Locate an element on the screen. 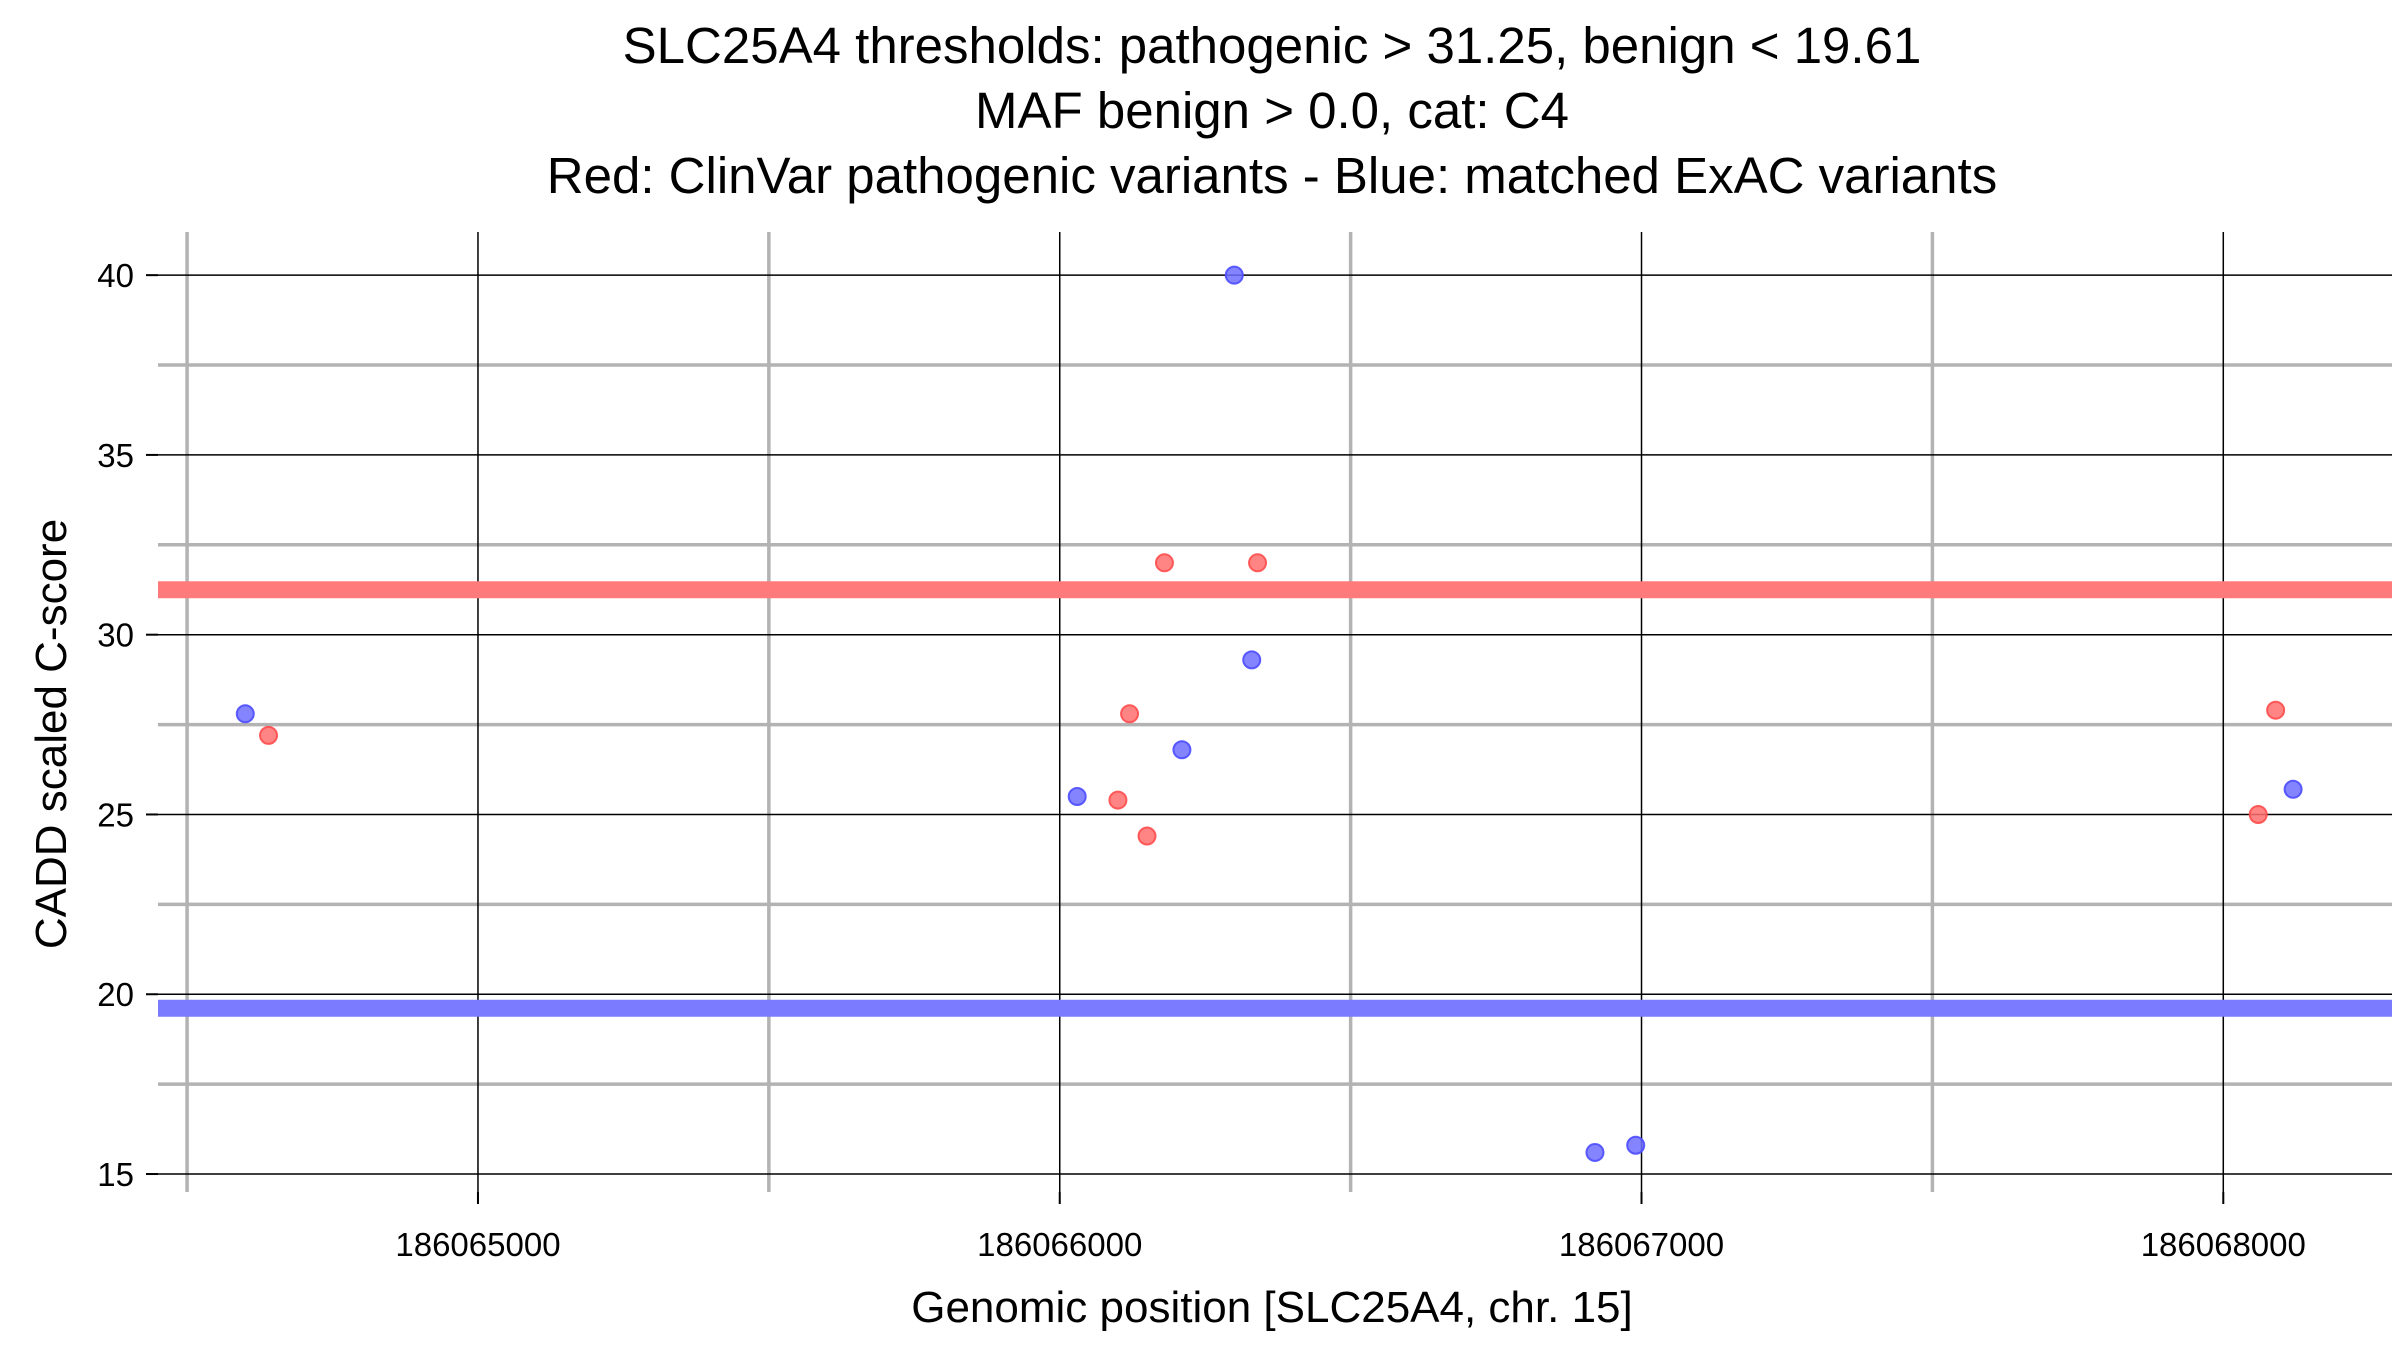 The width and height of the screenshot is (2400, 1350). x-tick-label: 186066000 is located at coordinates (1059, 1244).